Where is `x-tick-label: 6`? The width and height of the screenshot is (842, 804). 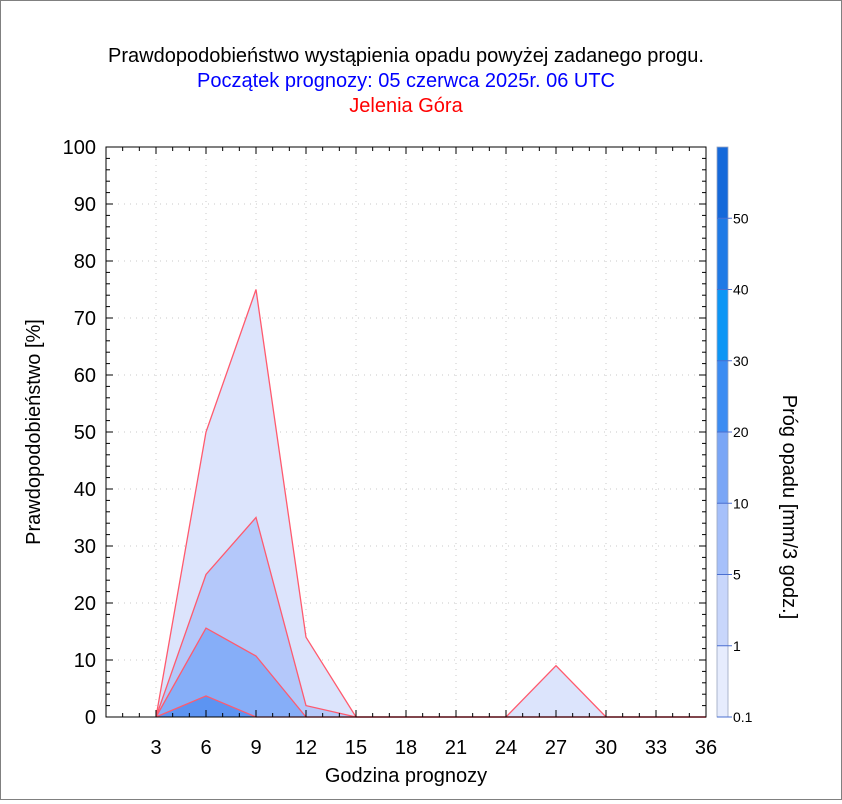 x-tick-label: 6 is located at coordinates (205, 748).